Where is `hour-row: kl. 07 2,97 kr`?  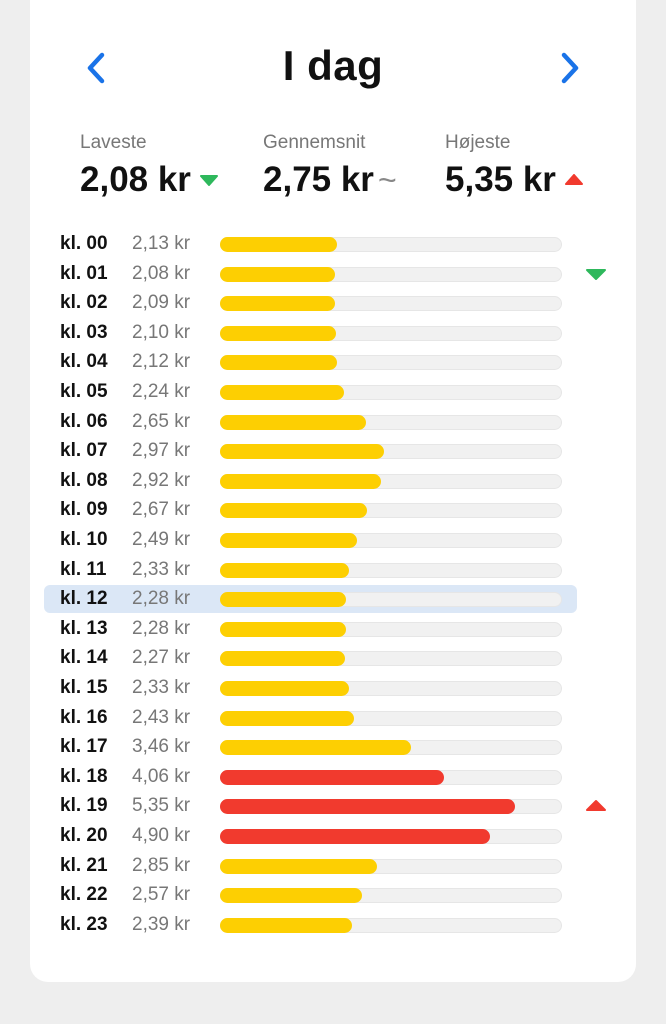 hour-row: kl. 07 2,97 kr is located at coordinates (310, 451).